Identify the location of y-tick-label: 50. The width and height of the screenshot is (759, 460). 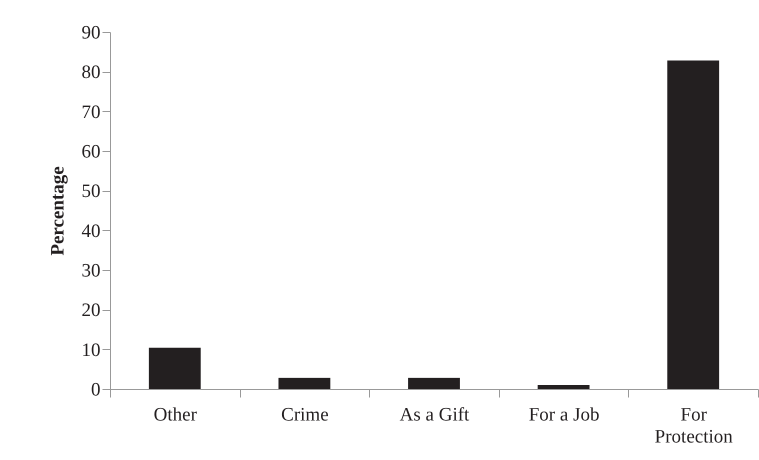
(91, 191).